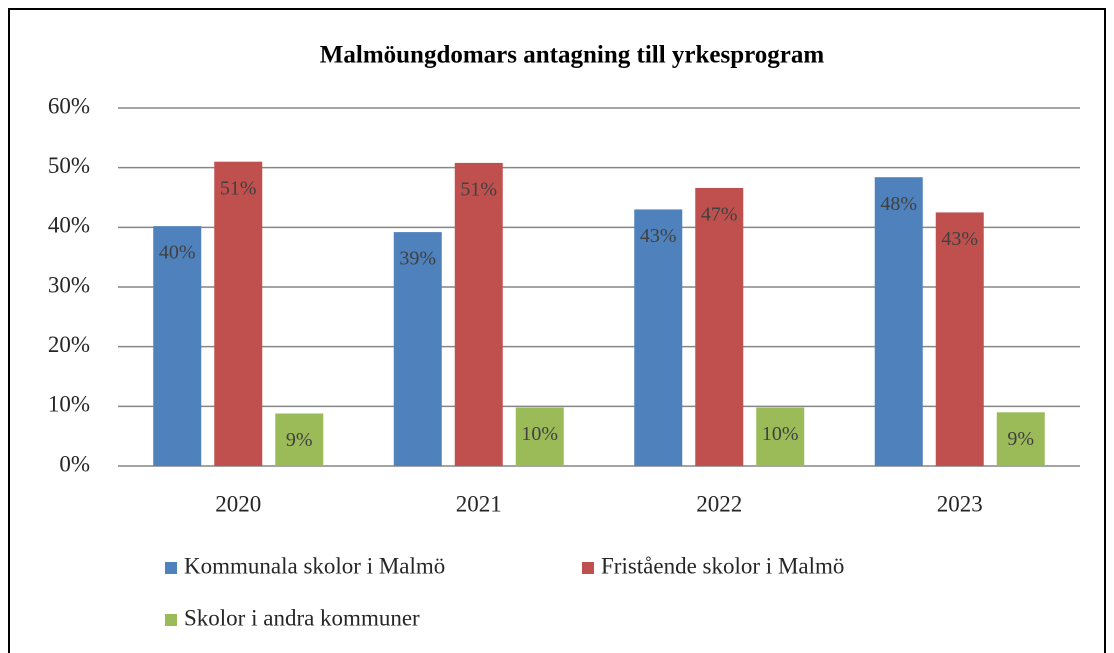 This screenshot has height=653, width=1114. I want to click on y-tick-label: 40%, so click(69, 225).